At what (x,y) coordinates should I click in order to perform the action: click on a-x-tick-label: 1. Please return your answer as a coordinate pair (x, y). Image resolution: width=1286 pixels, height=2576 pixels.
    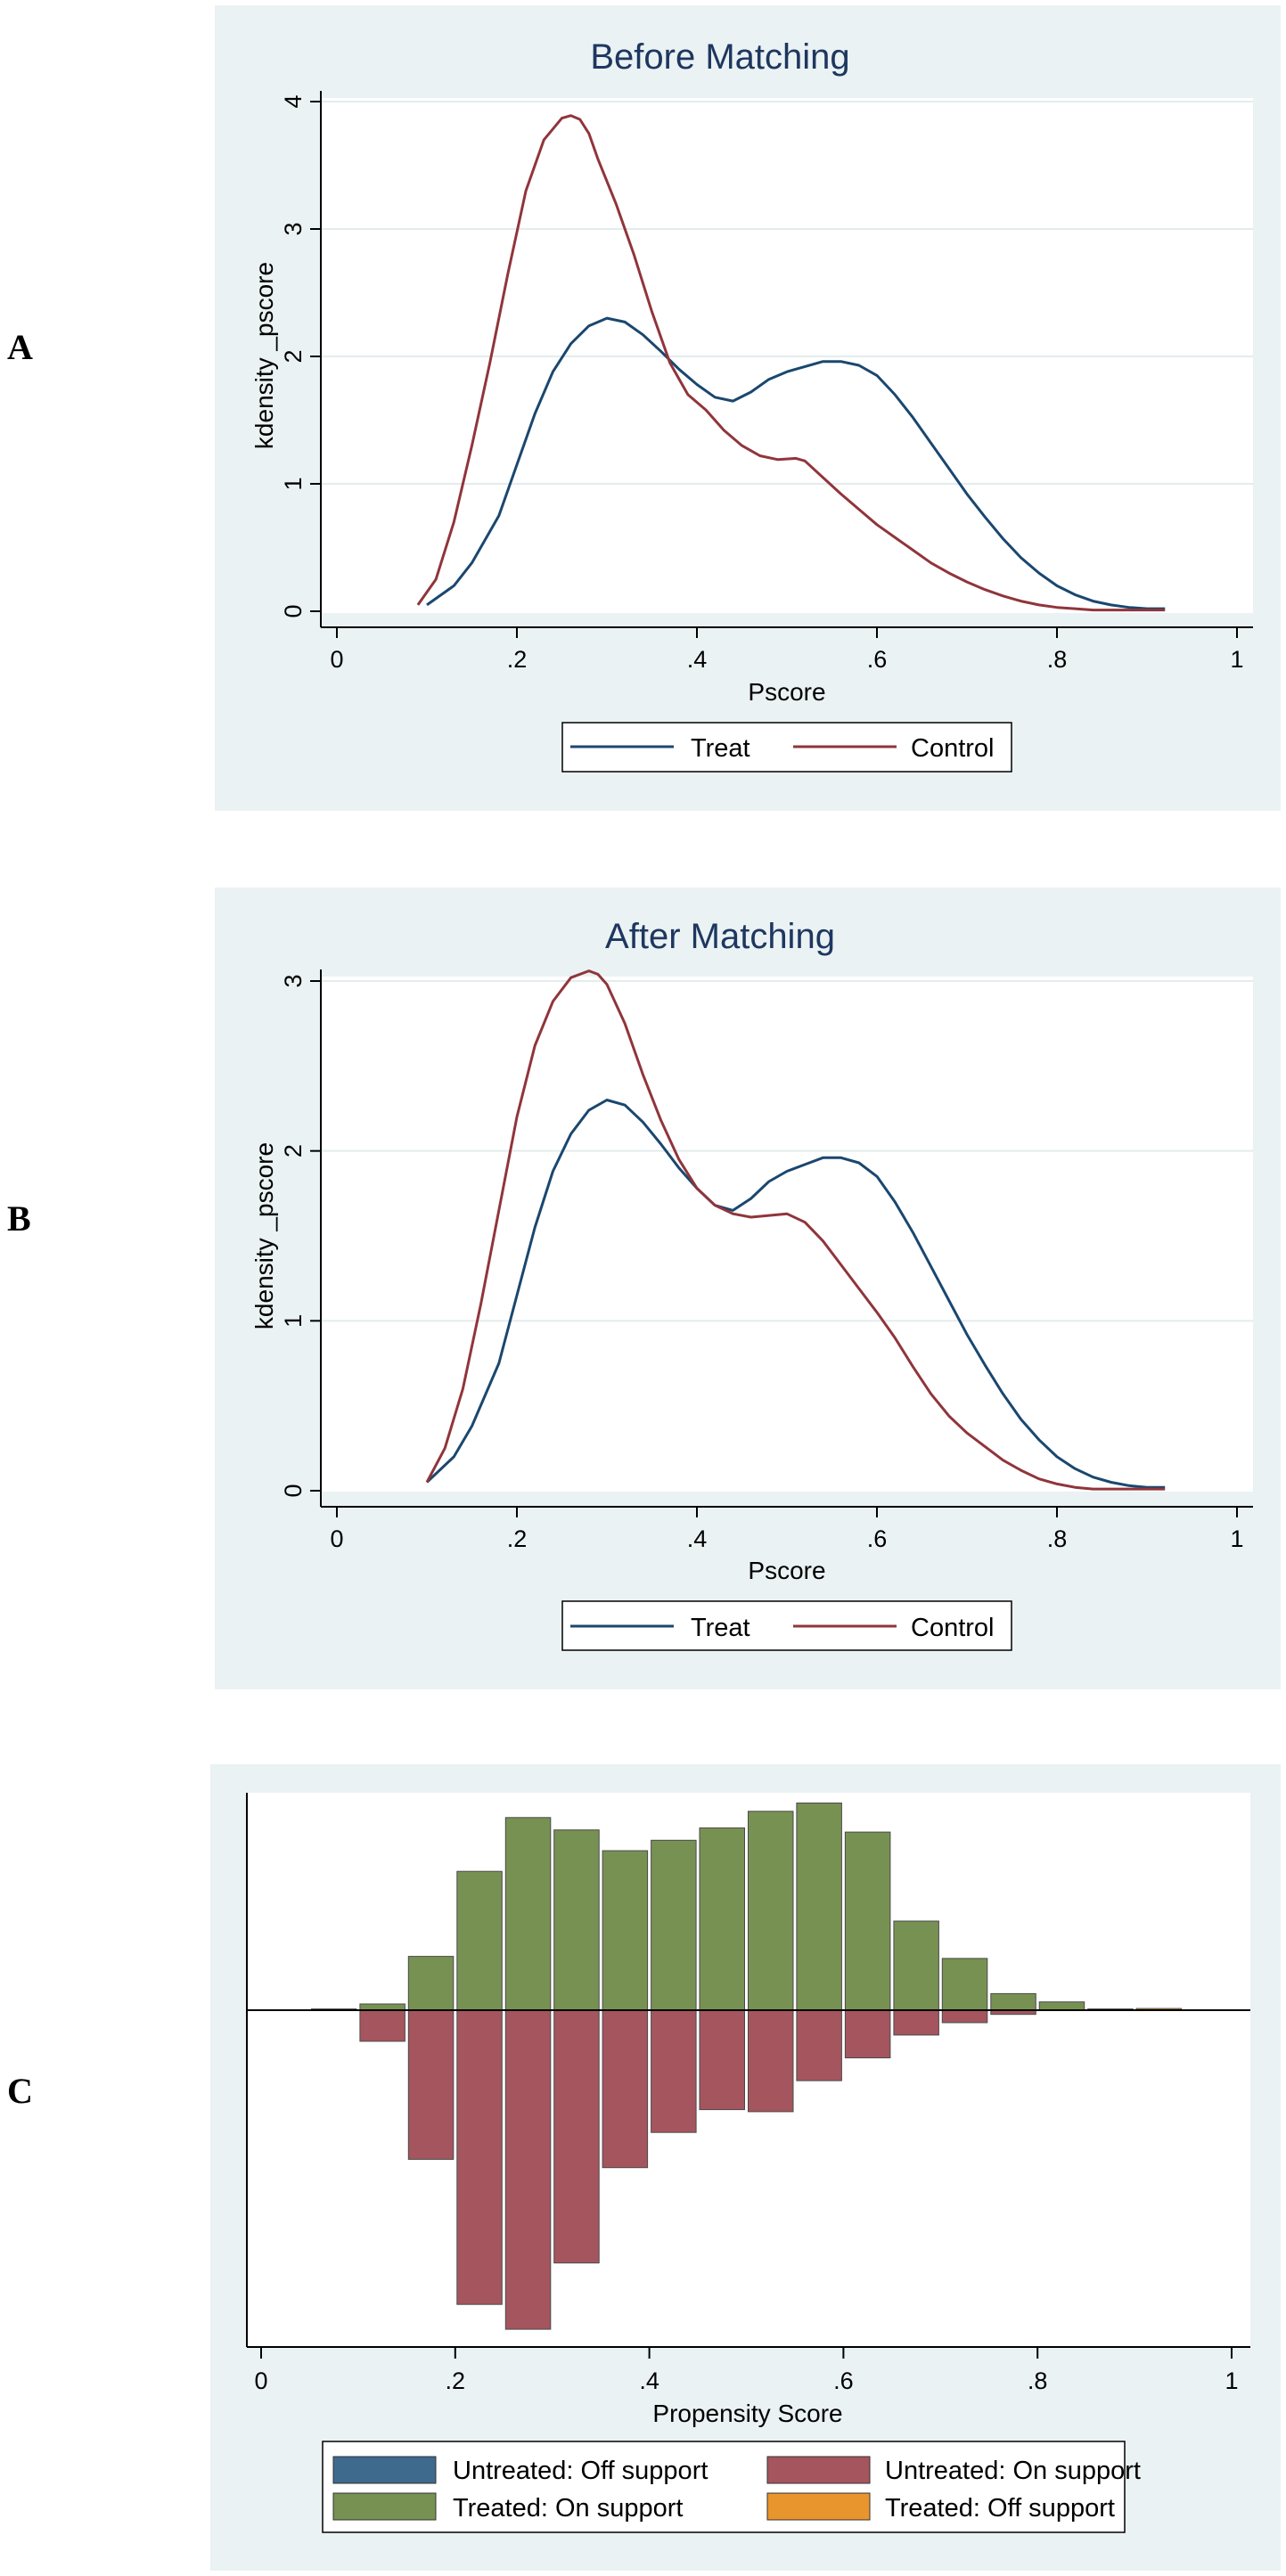
    Looking at the image, I should click on (1236, 659).